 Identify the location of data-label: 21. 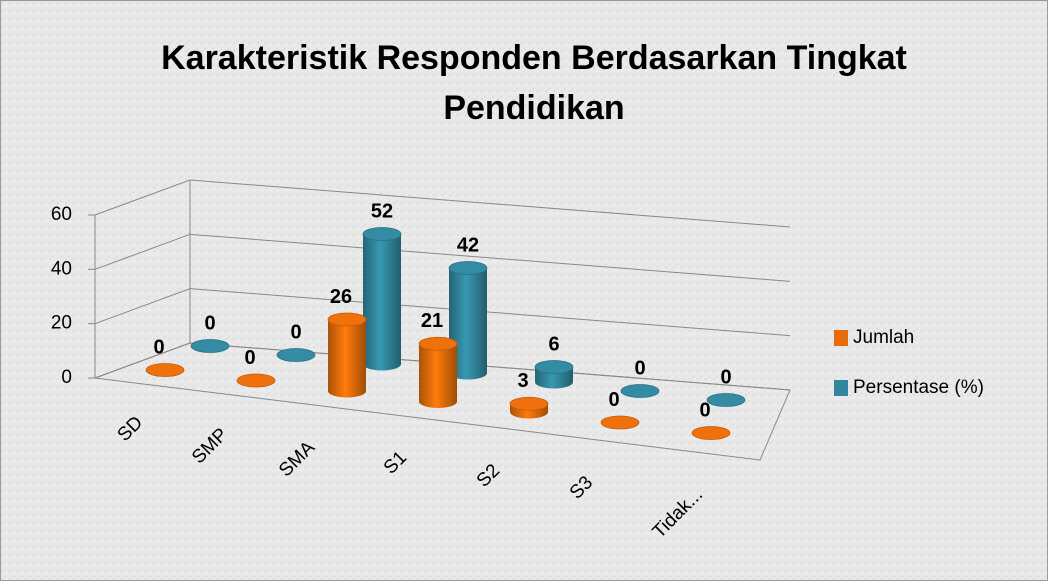
(432, 321).